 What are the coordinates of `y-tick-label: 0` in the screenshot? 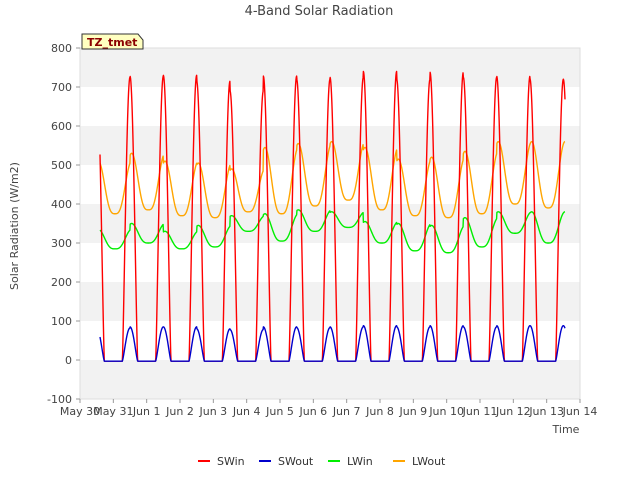 It's located at (68, 360).